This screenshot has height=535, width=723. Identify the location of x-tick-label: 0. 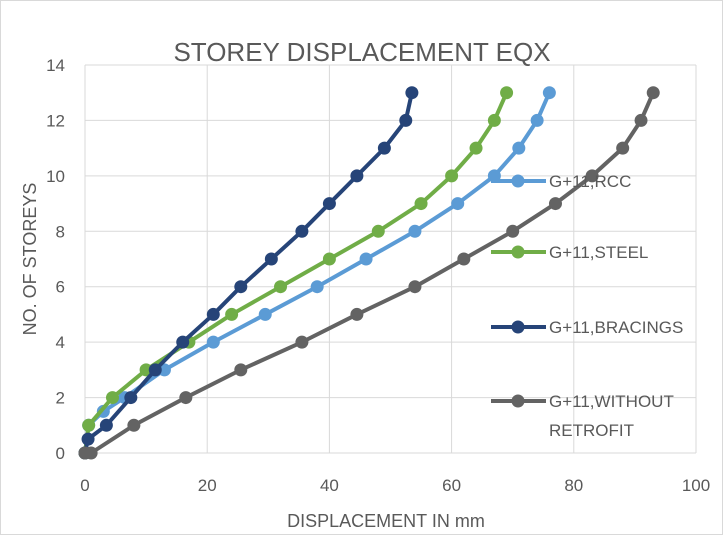
(84, 485).